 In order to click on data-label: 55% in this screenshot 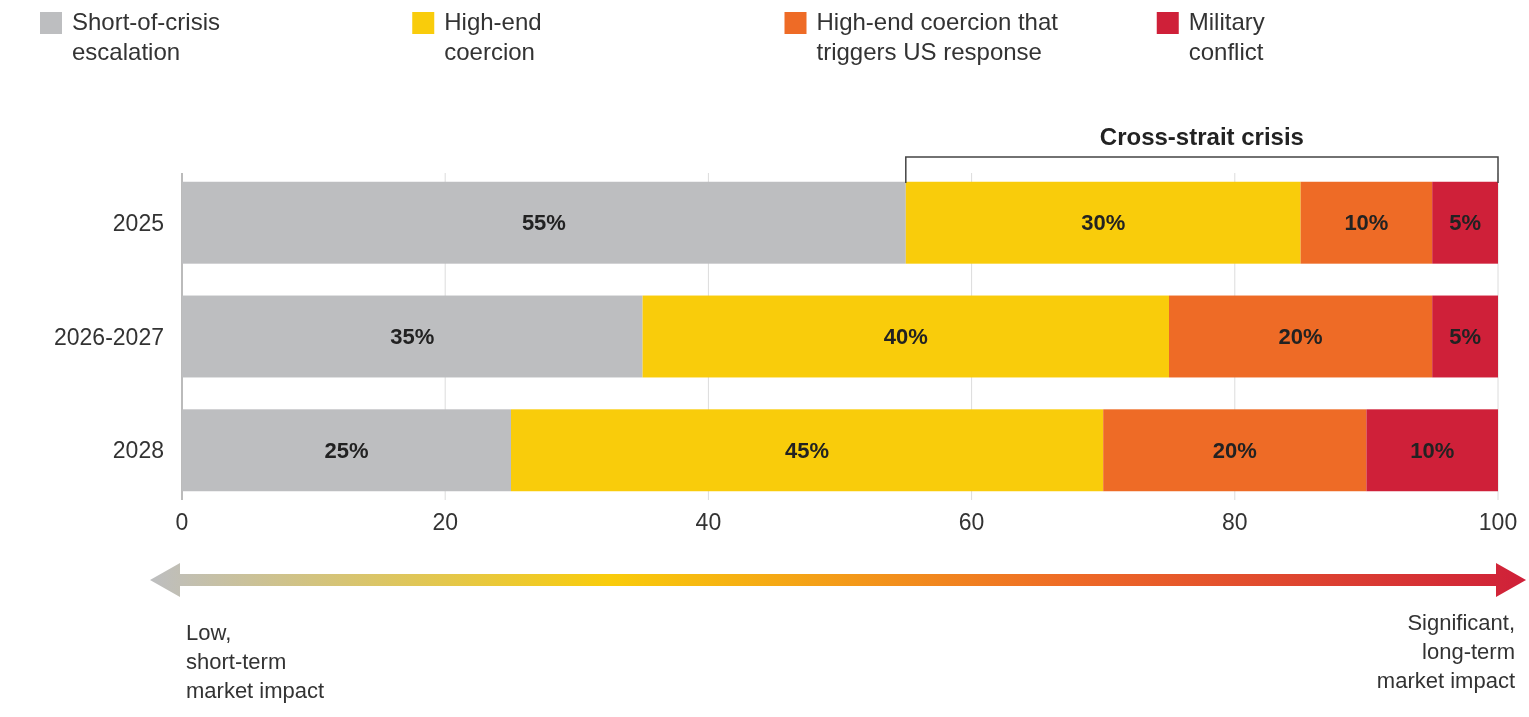, I will do `click(543, 223)`.